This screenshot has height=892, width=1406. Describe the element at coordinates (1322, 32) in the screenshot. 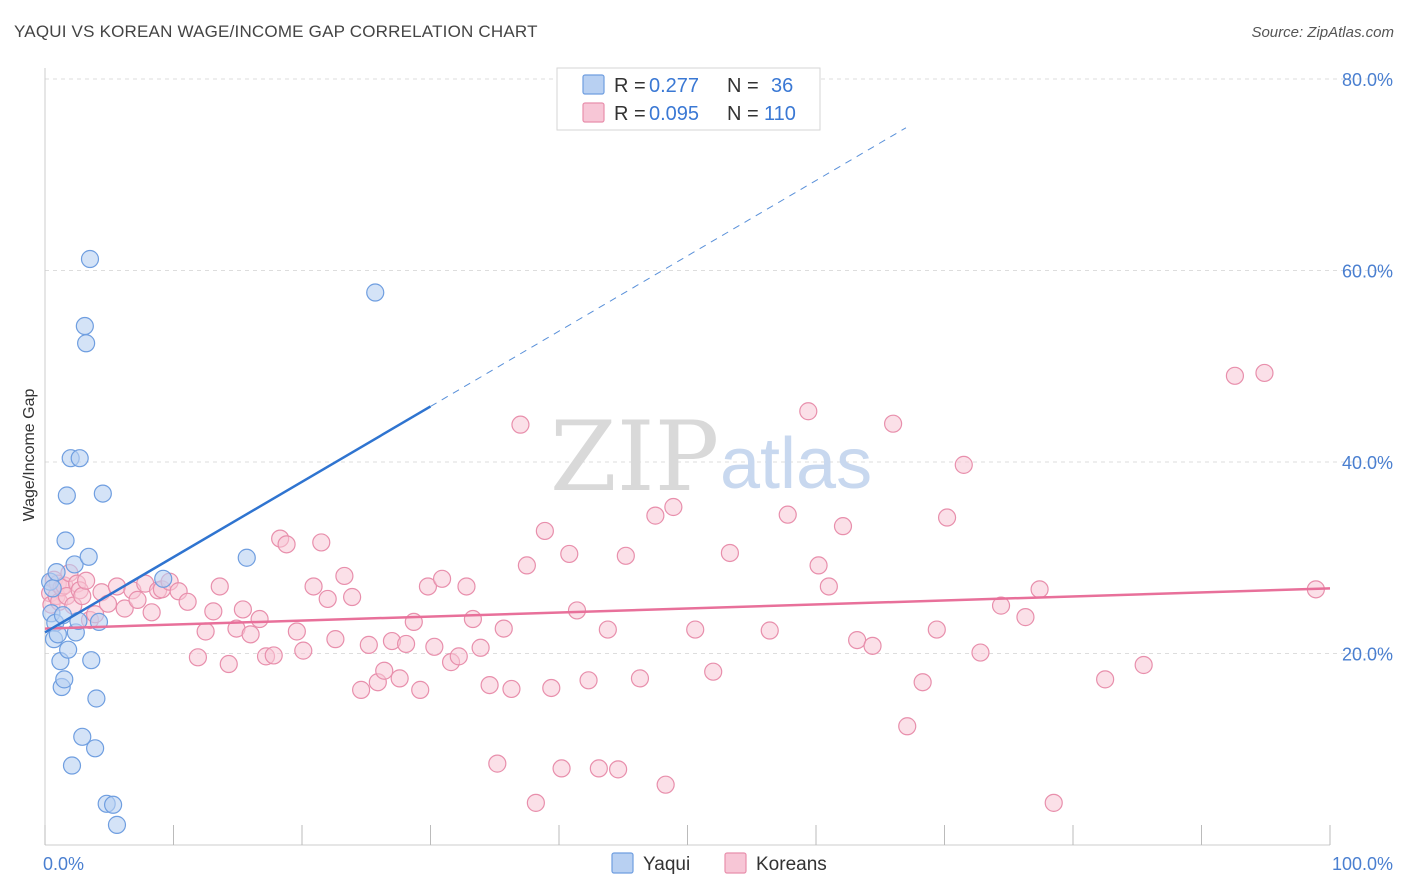

I see `chart-source: Source: ZipAtlas.com` at that location.